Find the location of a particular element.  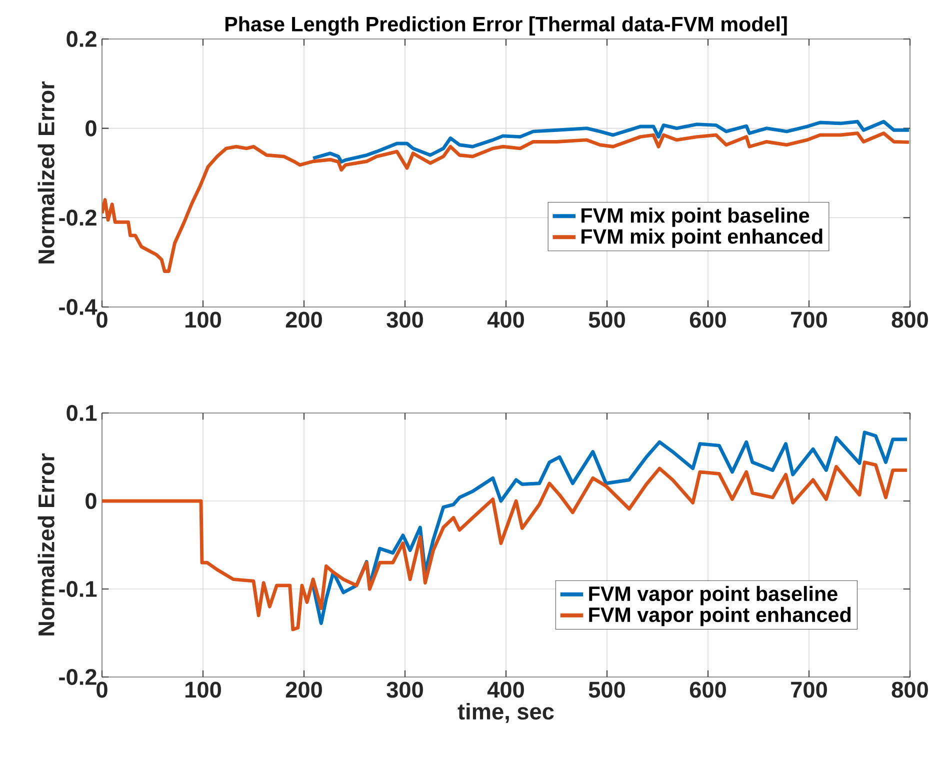

legend-label: FVM mix point baseline is located at coordinates (696, 217).